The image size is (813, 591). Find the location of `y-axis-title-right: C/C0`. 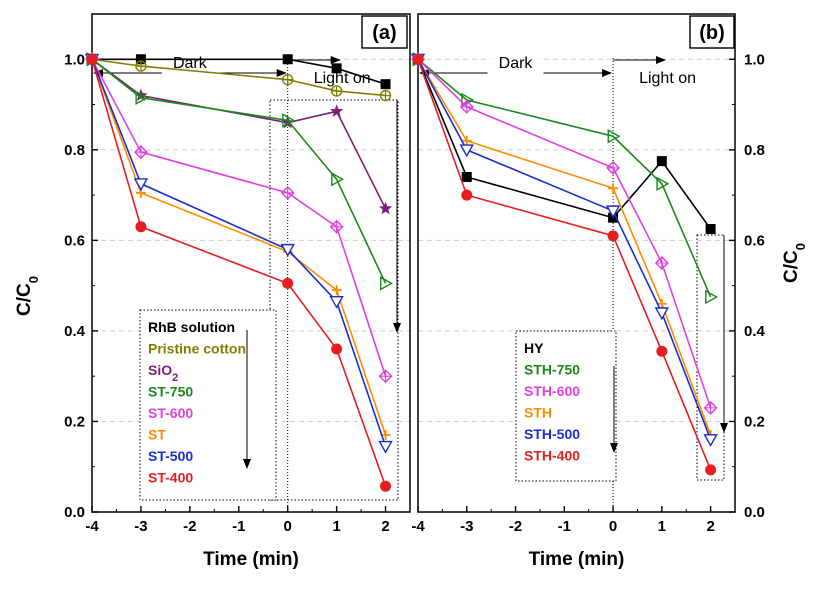

y-axis-title-right: C/C0 is located at coordinates (794, 263).